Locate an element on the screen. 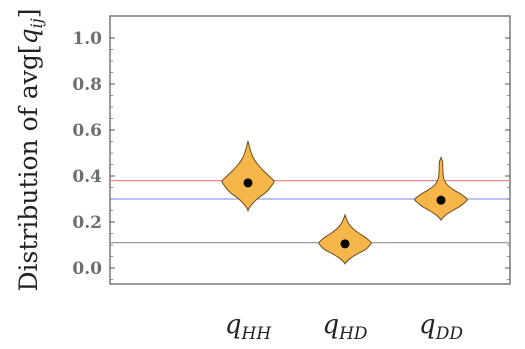 The height and width of the screenshot is (349, 525). y-tick-label: 0.8 is located at coordinates (87, 85).